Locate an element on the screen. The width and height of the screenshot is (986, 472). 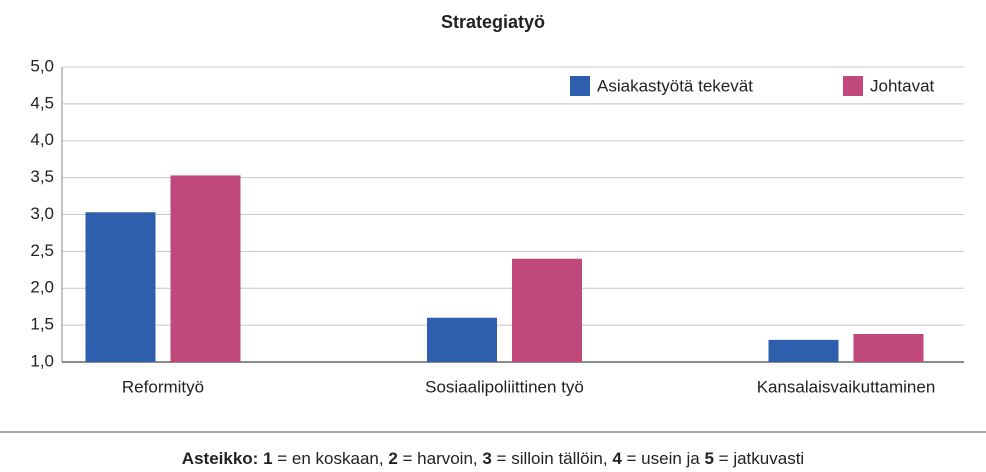
y-tick-label: 3,5 is located at coordinates (42, 176).